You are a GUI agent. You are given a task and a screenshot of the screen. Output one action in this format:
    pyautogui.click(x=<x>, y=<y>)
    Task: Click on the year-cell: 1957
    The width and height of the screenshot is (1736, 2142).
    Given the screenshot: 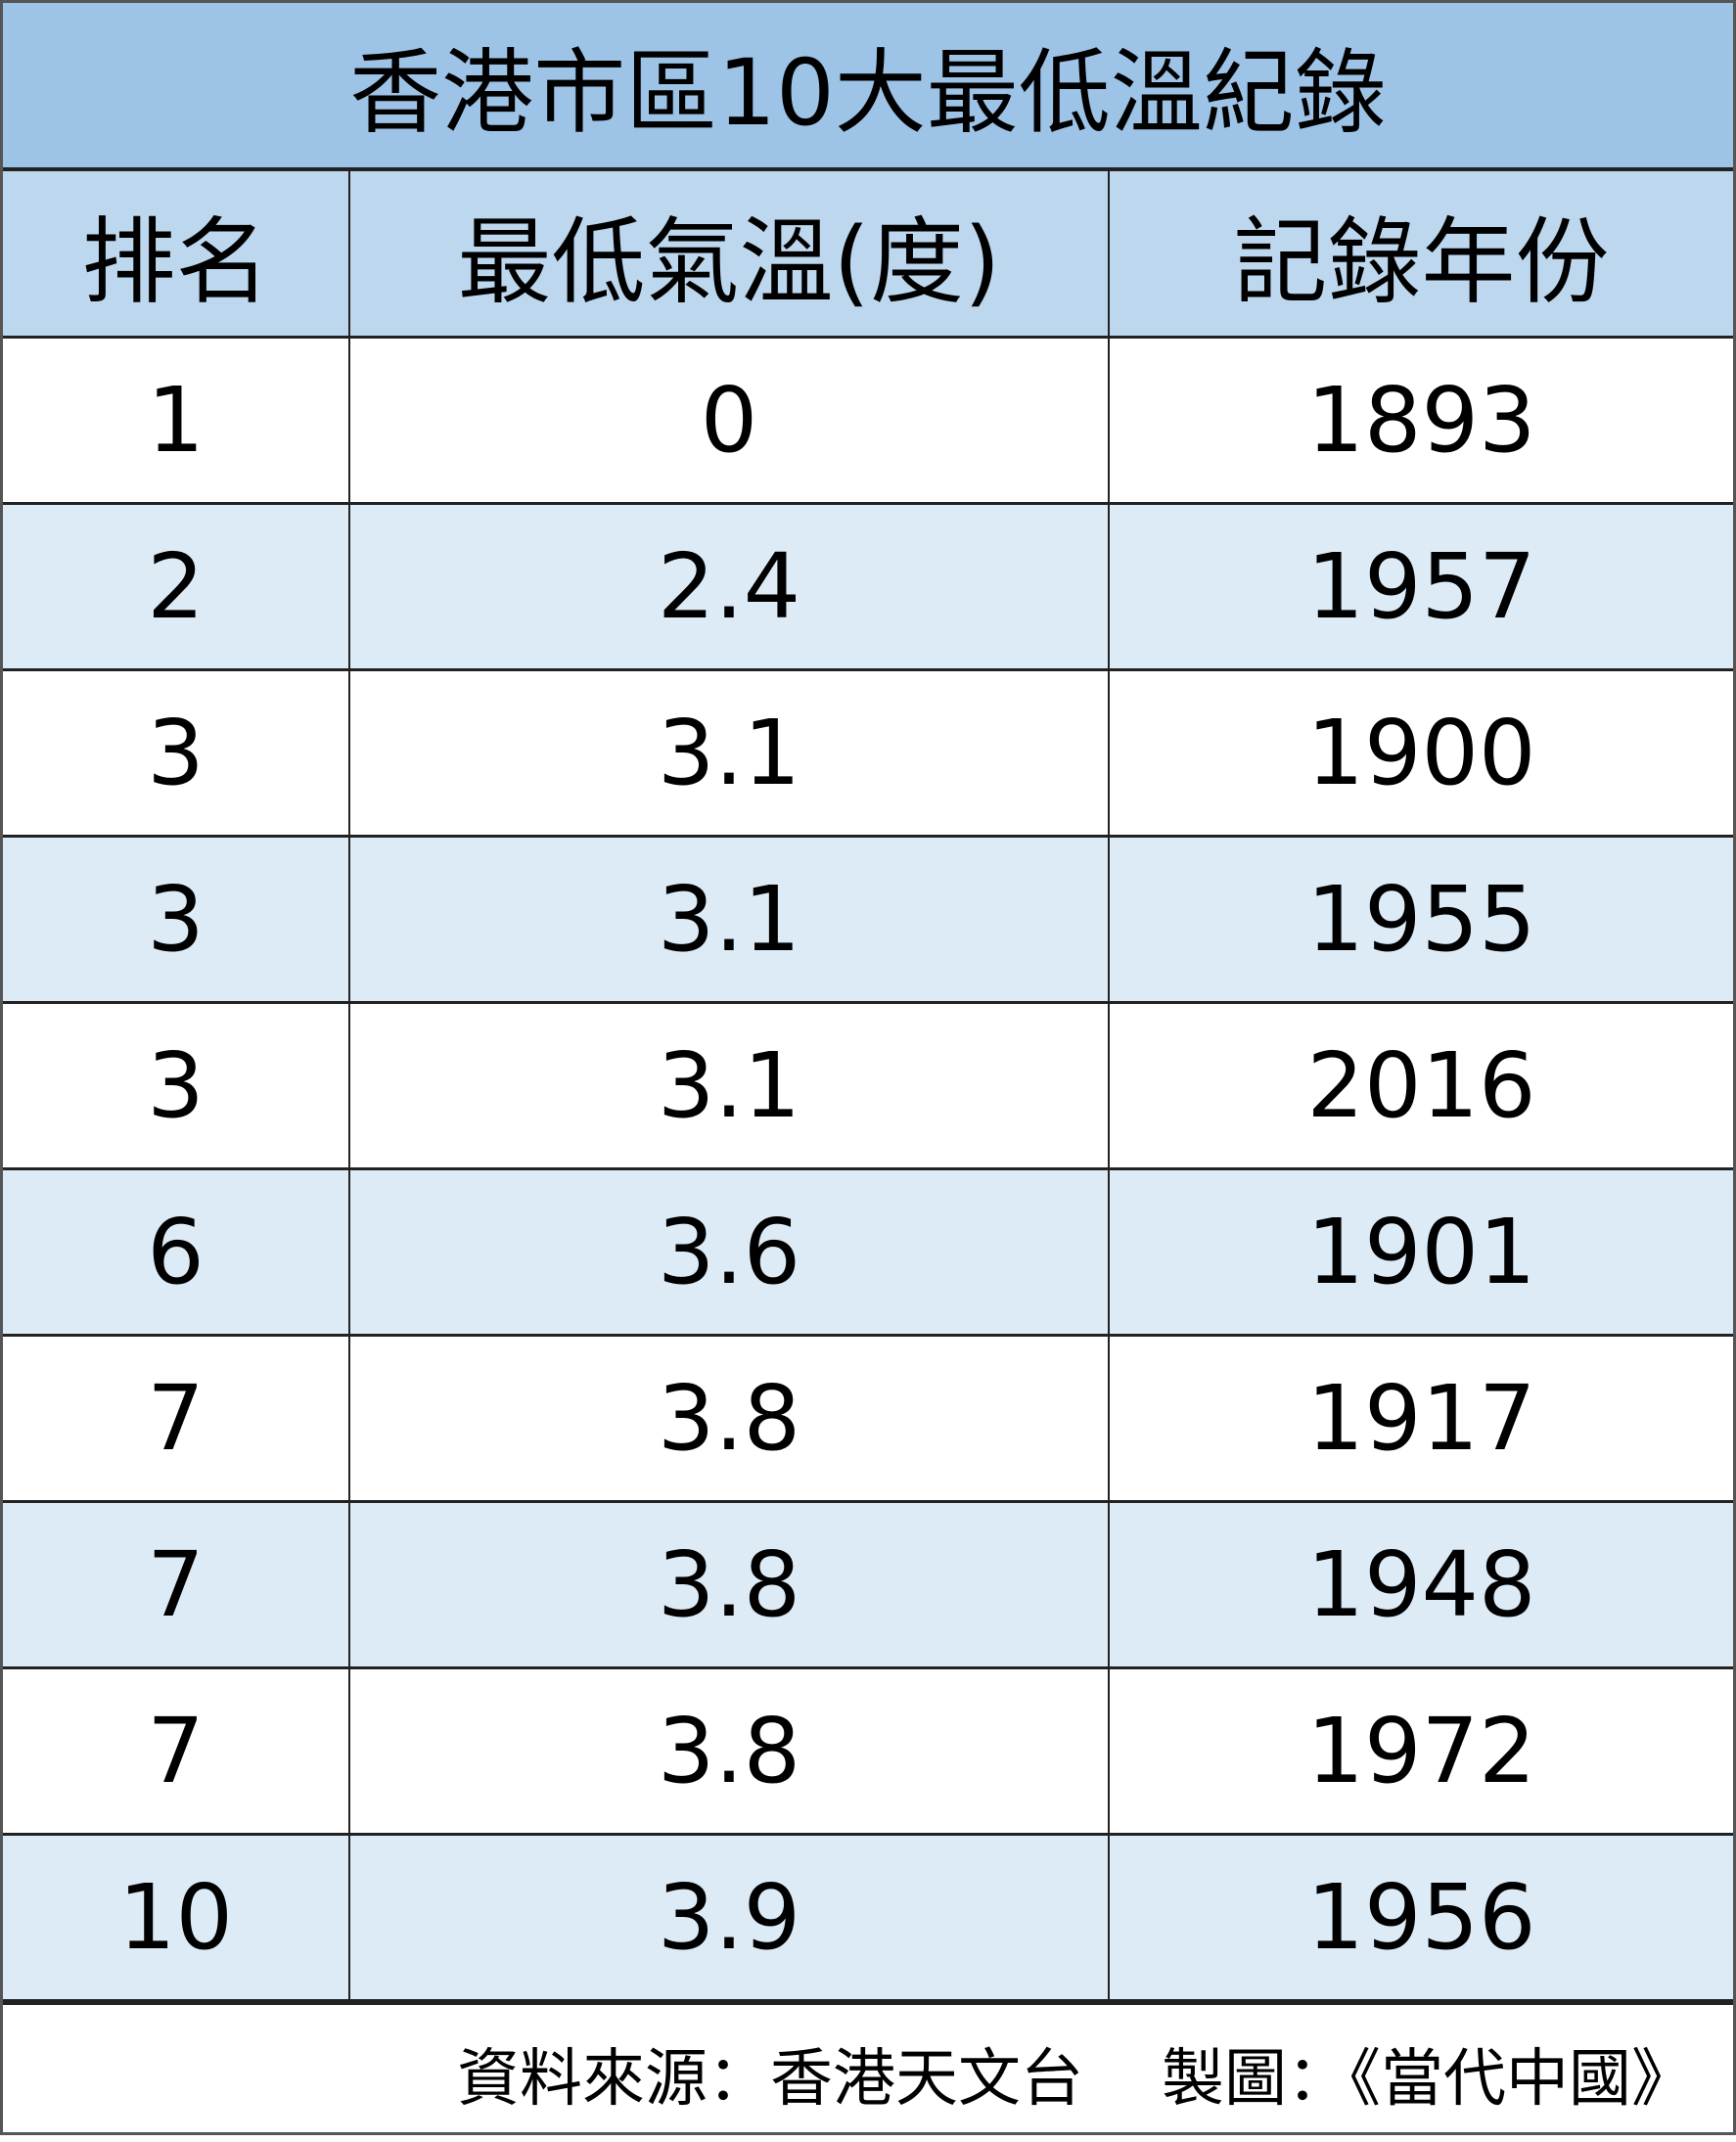 What is the action you would take?
    pyautogui.click(x=1420, y=586)
    